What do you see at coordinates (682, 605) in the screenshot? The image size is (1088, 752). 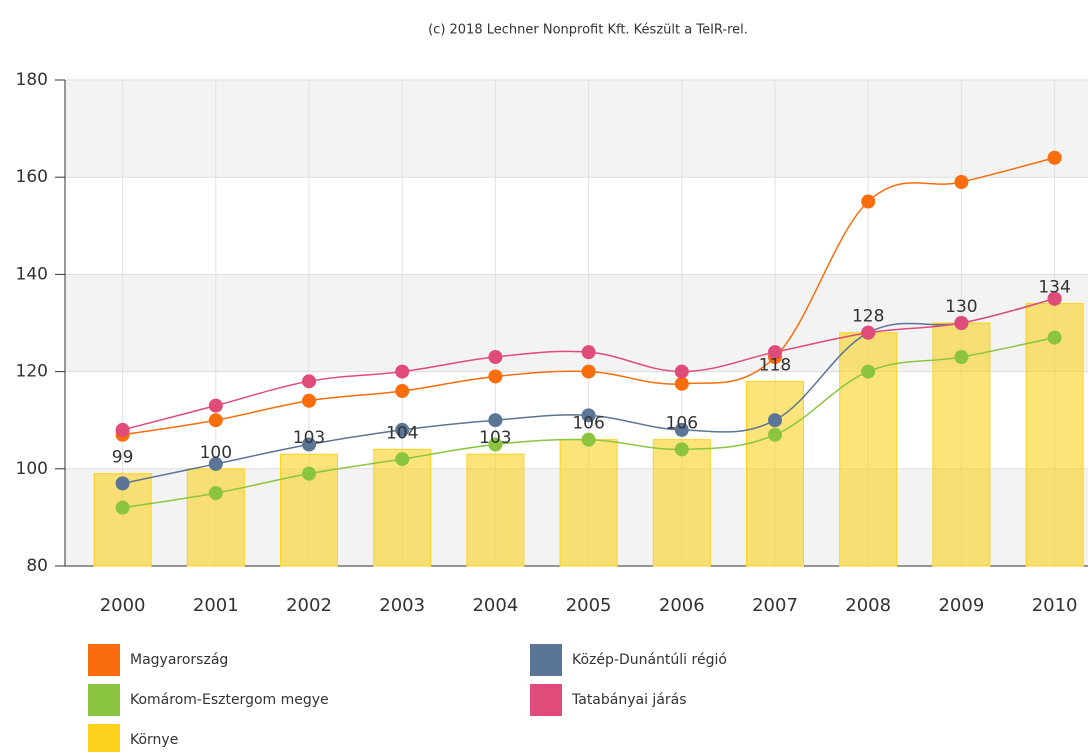 I see `x-tick-label: 2006` at bounding box center [682, 605].